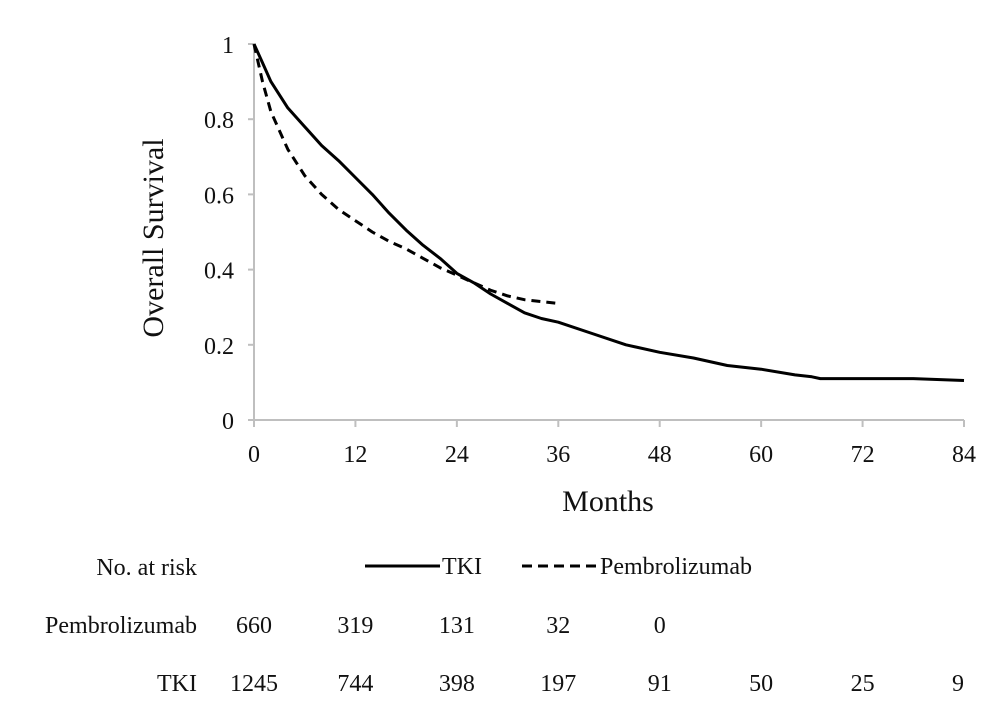  Describe the element at coordinates (659, 626) in the screenshot. I see `risk-value-pembrolizumab: 0` at that location.